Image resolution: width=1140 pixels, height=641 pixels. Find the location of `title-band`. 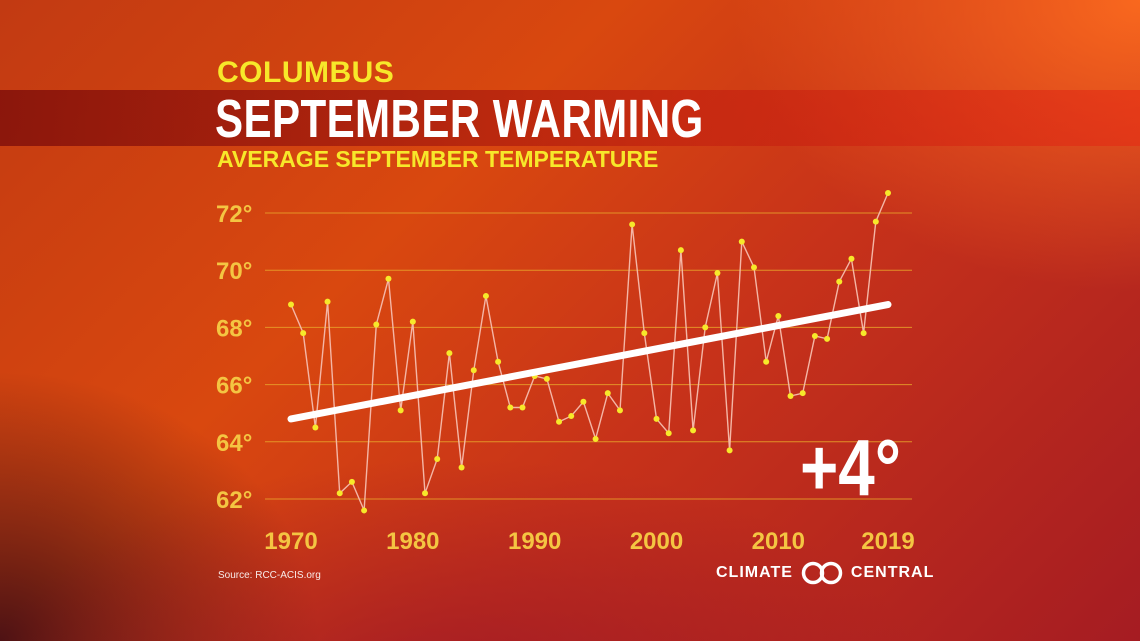

title-band is located at coordinates (570, 118).